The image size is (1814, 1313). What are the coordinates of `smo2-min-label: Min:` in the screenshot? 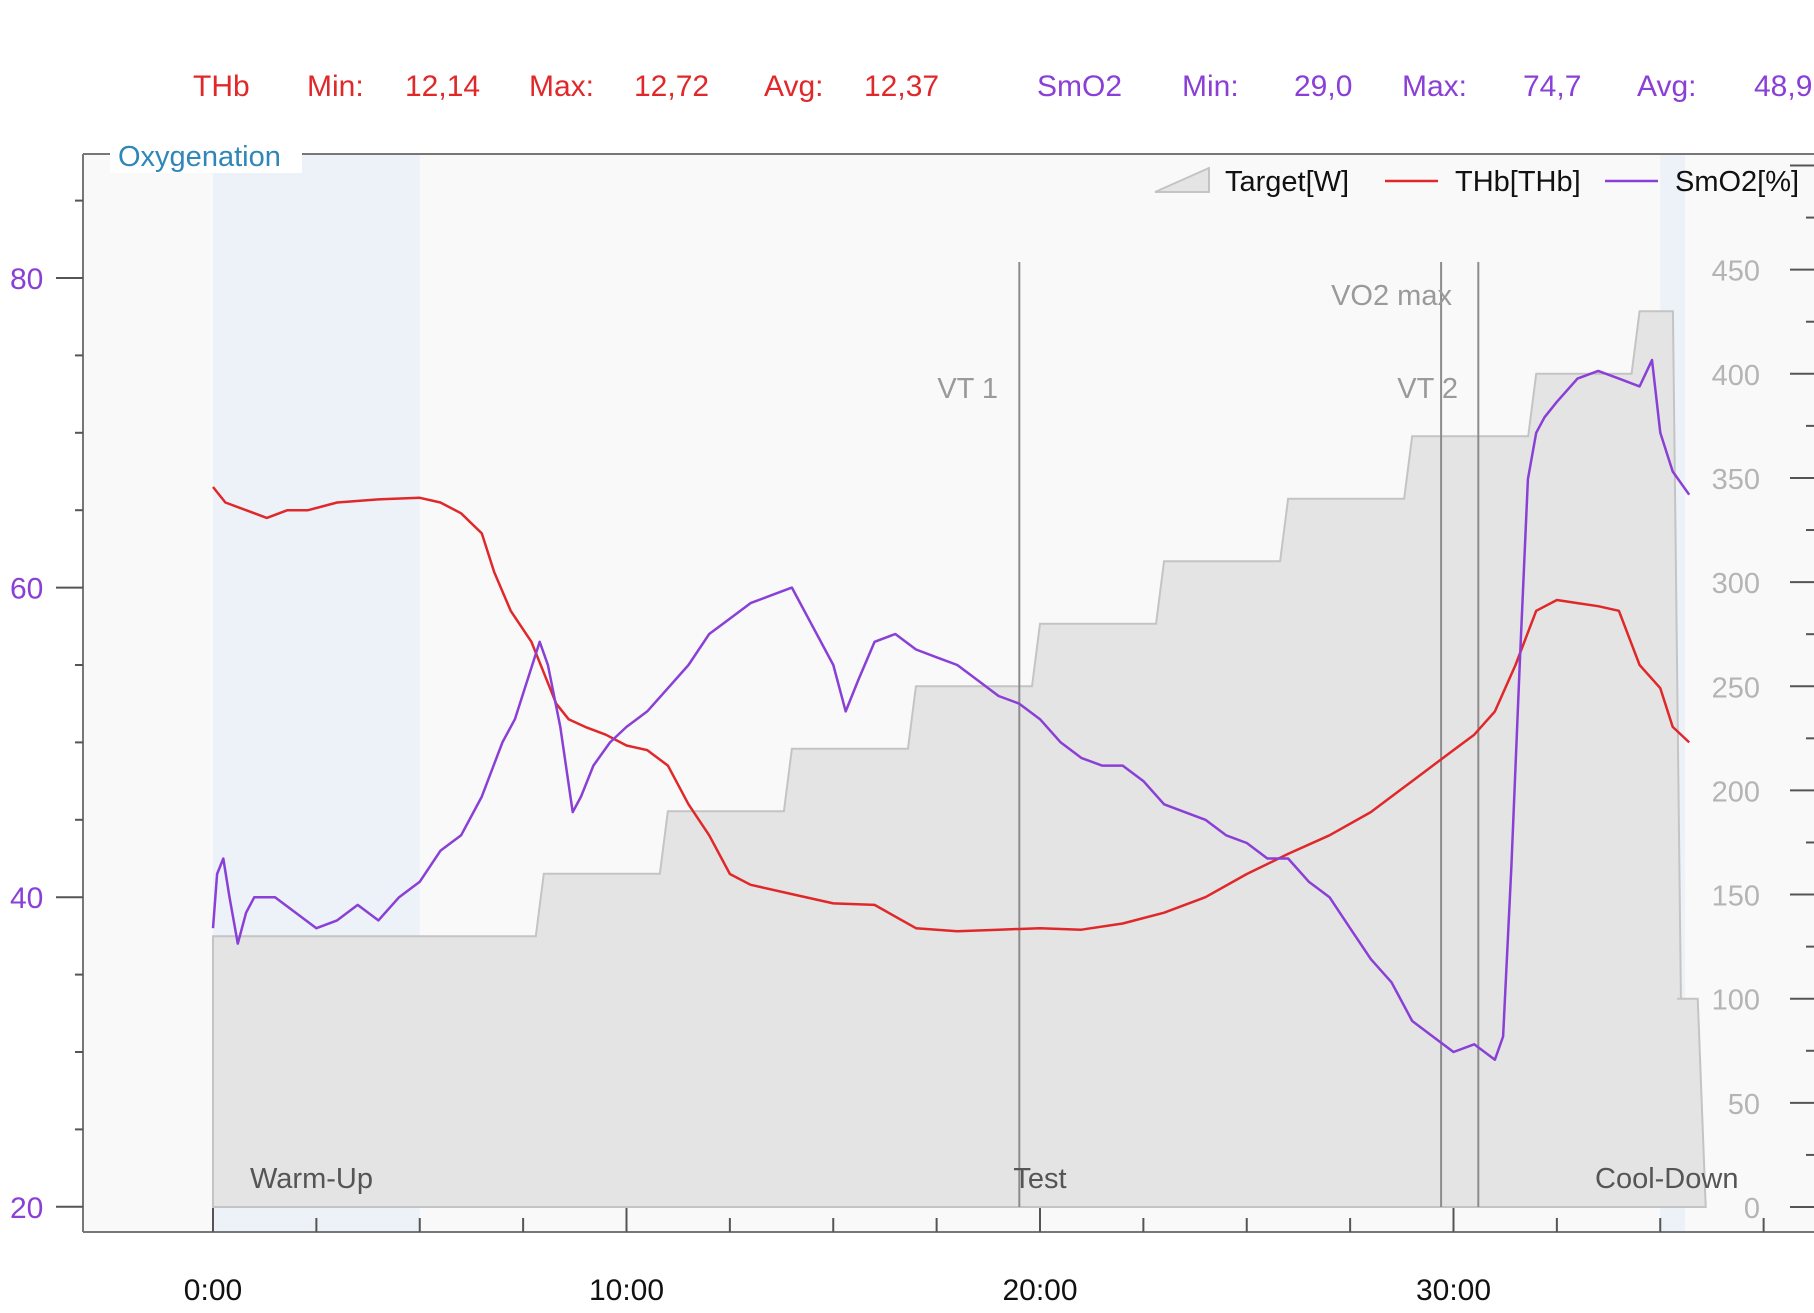 It's located at (1210, 86).